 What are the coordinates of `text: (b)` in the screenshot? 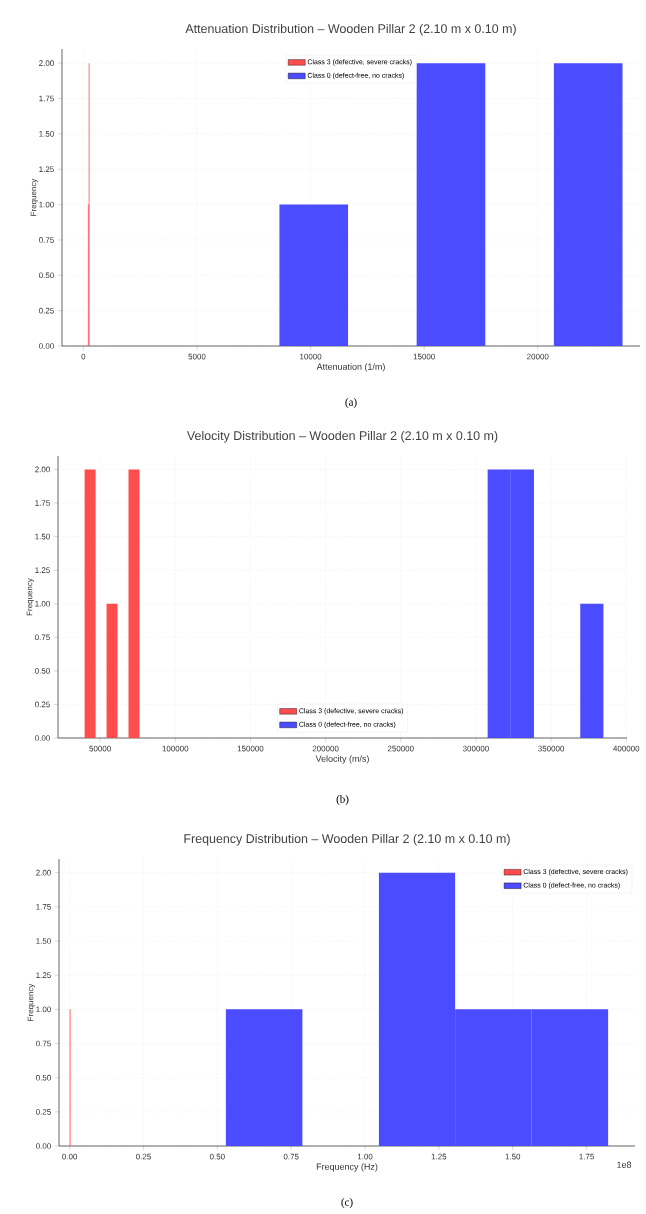 It's located at (342, 800).